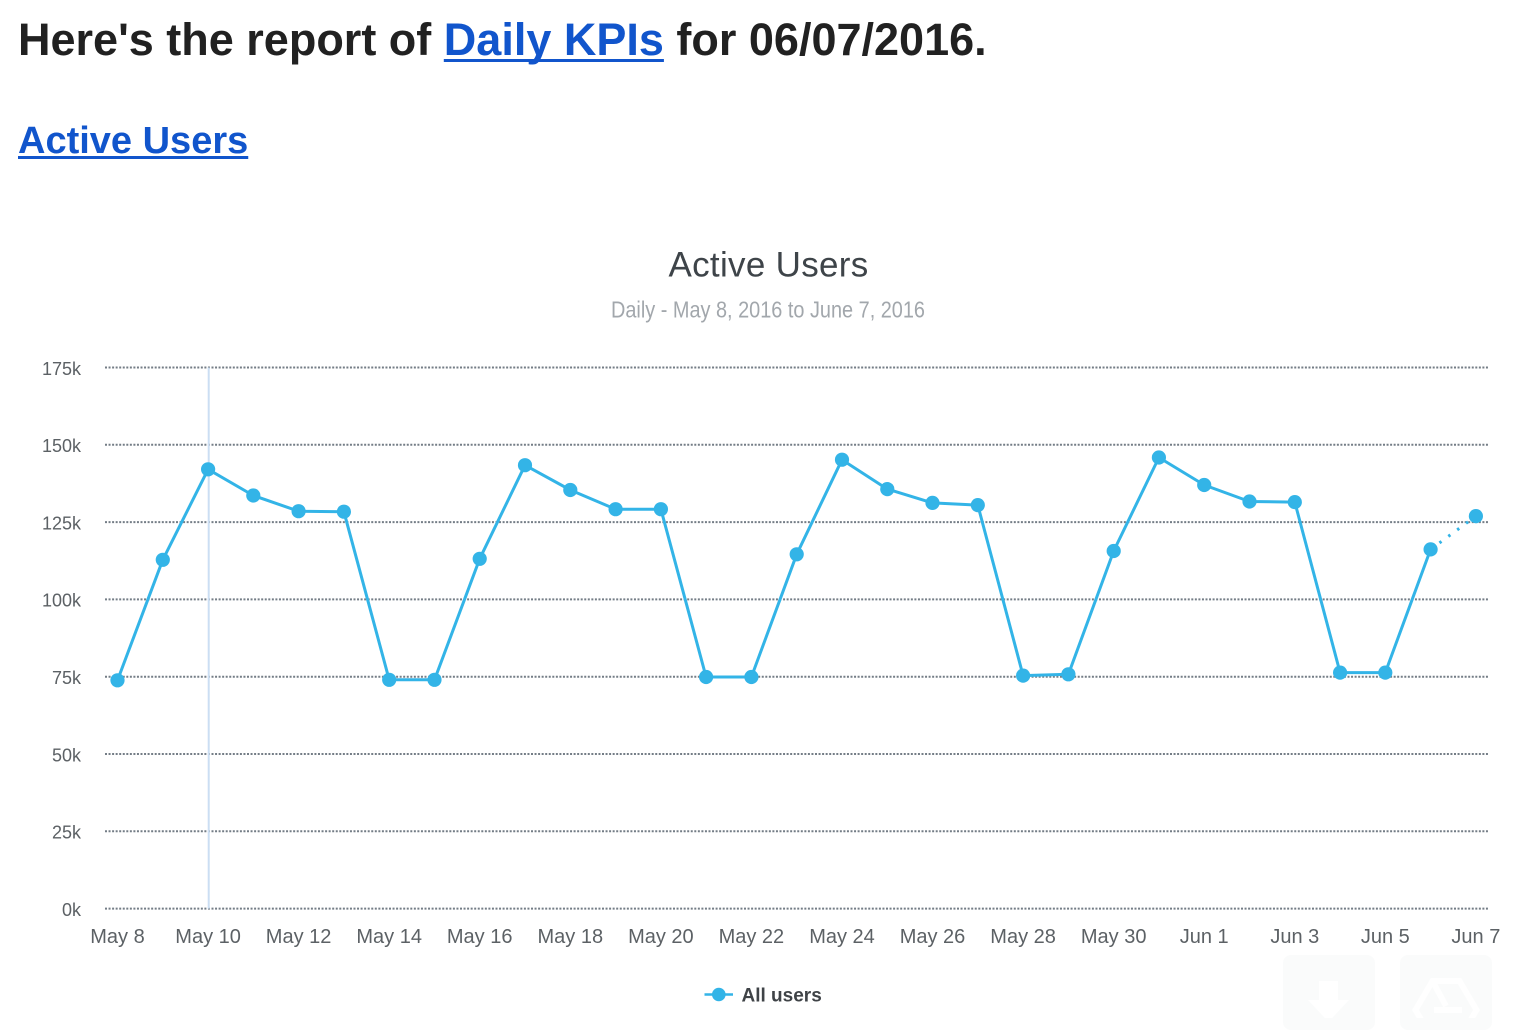  What do you see at coordinates (299, 937) in the screenshot?
I see `svg-text: May 12` at bounding box center [299, 937].